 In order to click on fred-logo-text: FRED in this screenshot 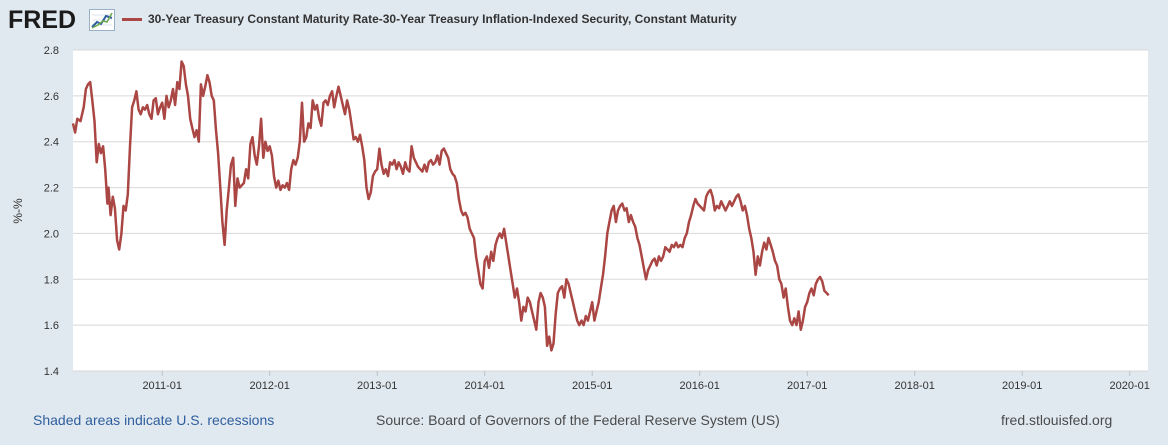, I will do `click(42, 20)`.